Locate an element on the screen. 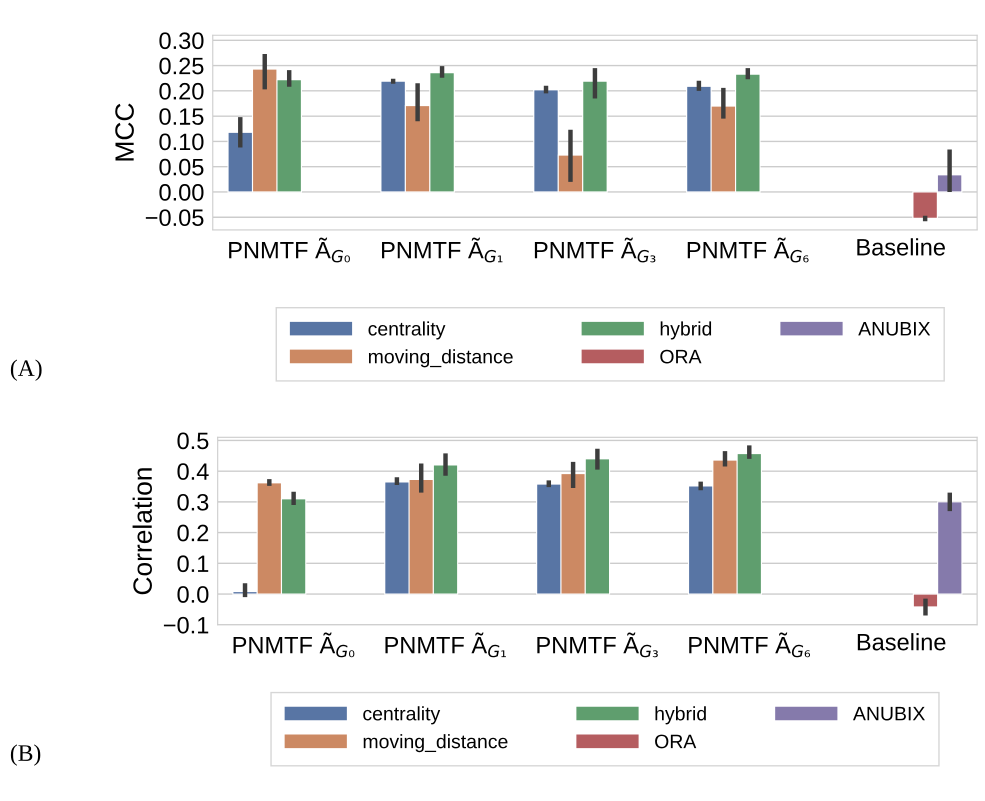 The width and height of the screenshot is (985, 801). y-tick-label: 0.30 is located at coordinates (181, 41).